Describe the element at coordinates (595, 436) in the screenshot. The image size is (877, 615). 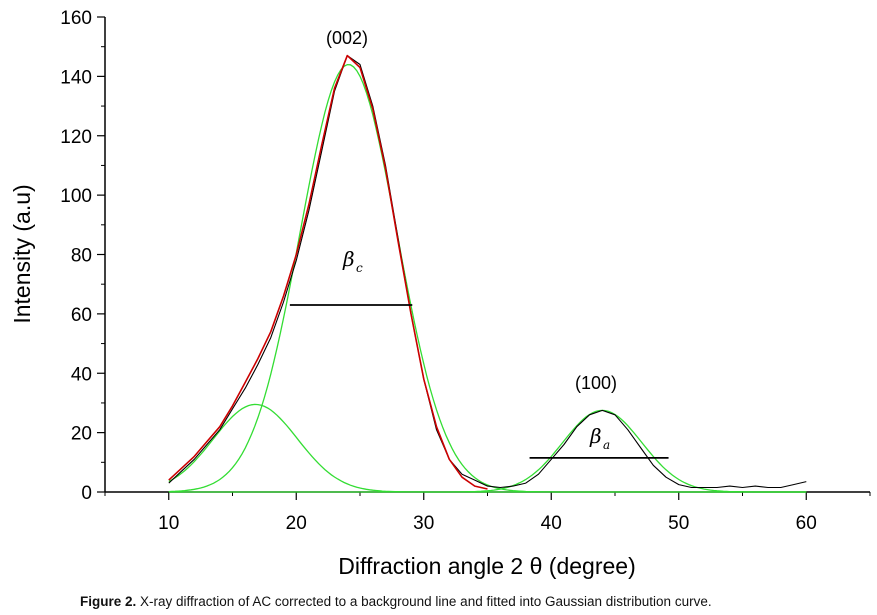
I see `beta-a-symbol: β` at that location.